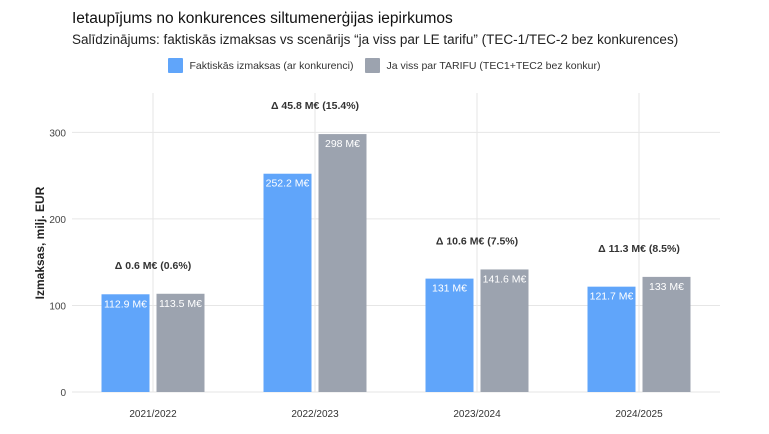  What do you see at coordinates (288, 184) in the screenshot?
I see `bar-value-label: 252.2 M€` at bounding box center [288, 184].